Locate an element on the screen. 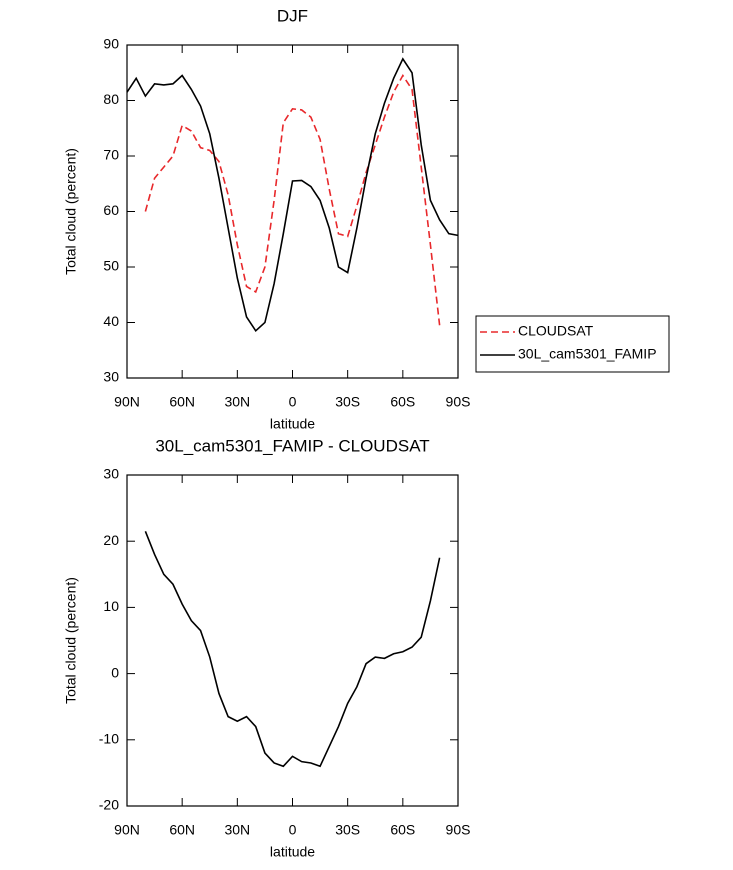  legend-label: 30L_cam5301_FAMIP is located at coordinates (587, 354).